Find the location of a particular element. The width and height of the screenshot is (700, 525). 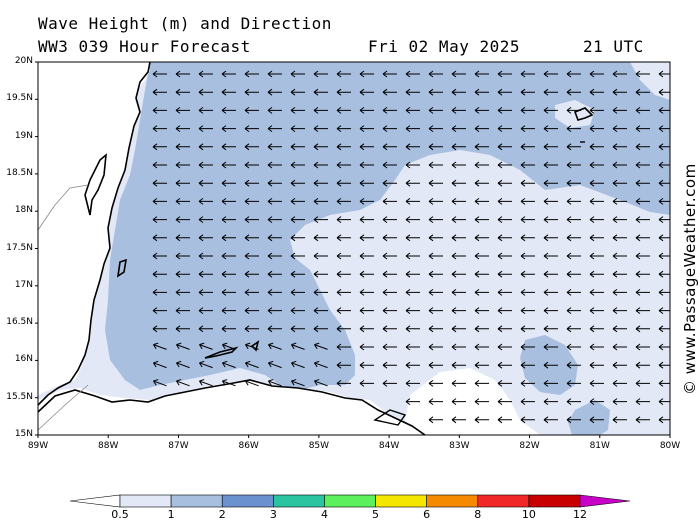

model-label: WW3 039 Hour Forecast is located at coordinates (144, 46).